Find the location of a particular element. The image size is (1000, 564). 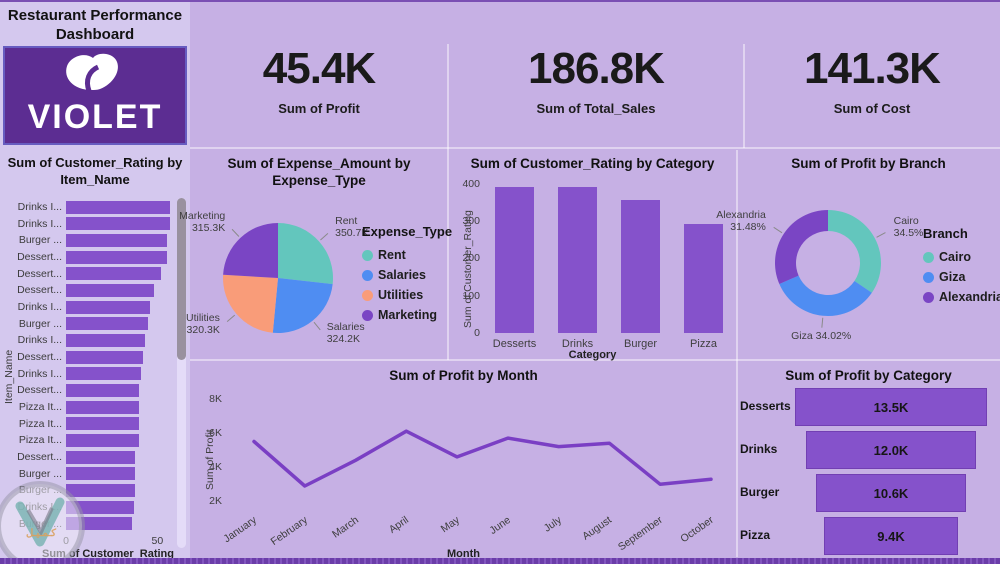

donut-slice-alexandria is located at coordinates (801, 247).